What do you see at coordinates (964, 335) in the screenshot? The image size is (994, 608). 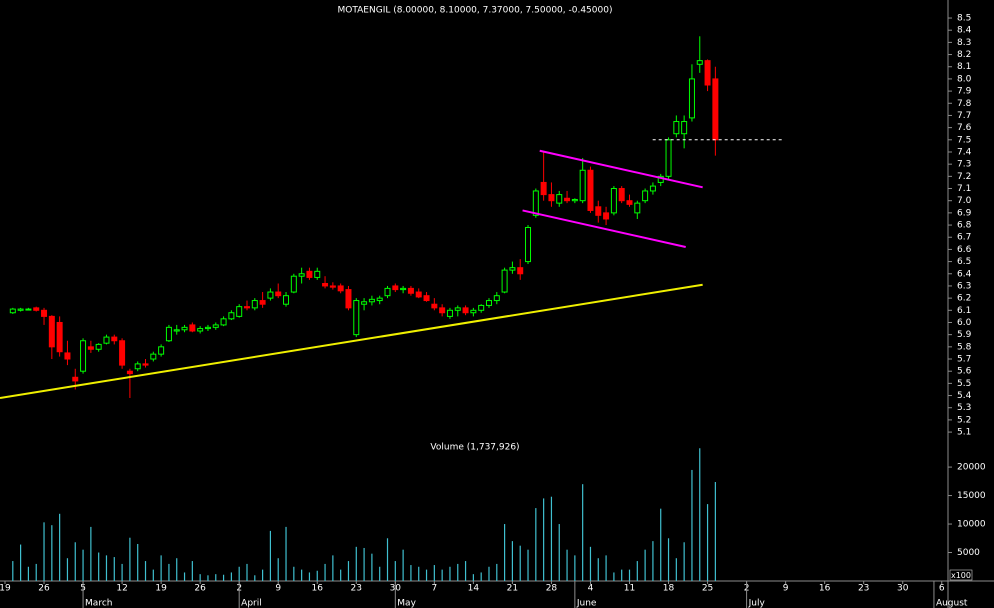 I see `y-tick-label: 5.9` at bounding box center [964, 335].